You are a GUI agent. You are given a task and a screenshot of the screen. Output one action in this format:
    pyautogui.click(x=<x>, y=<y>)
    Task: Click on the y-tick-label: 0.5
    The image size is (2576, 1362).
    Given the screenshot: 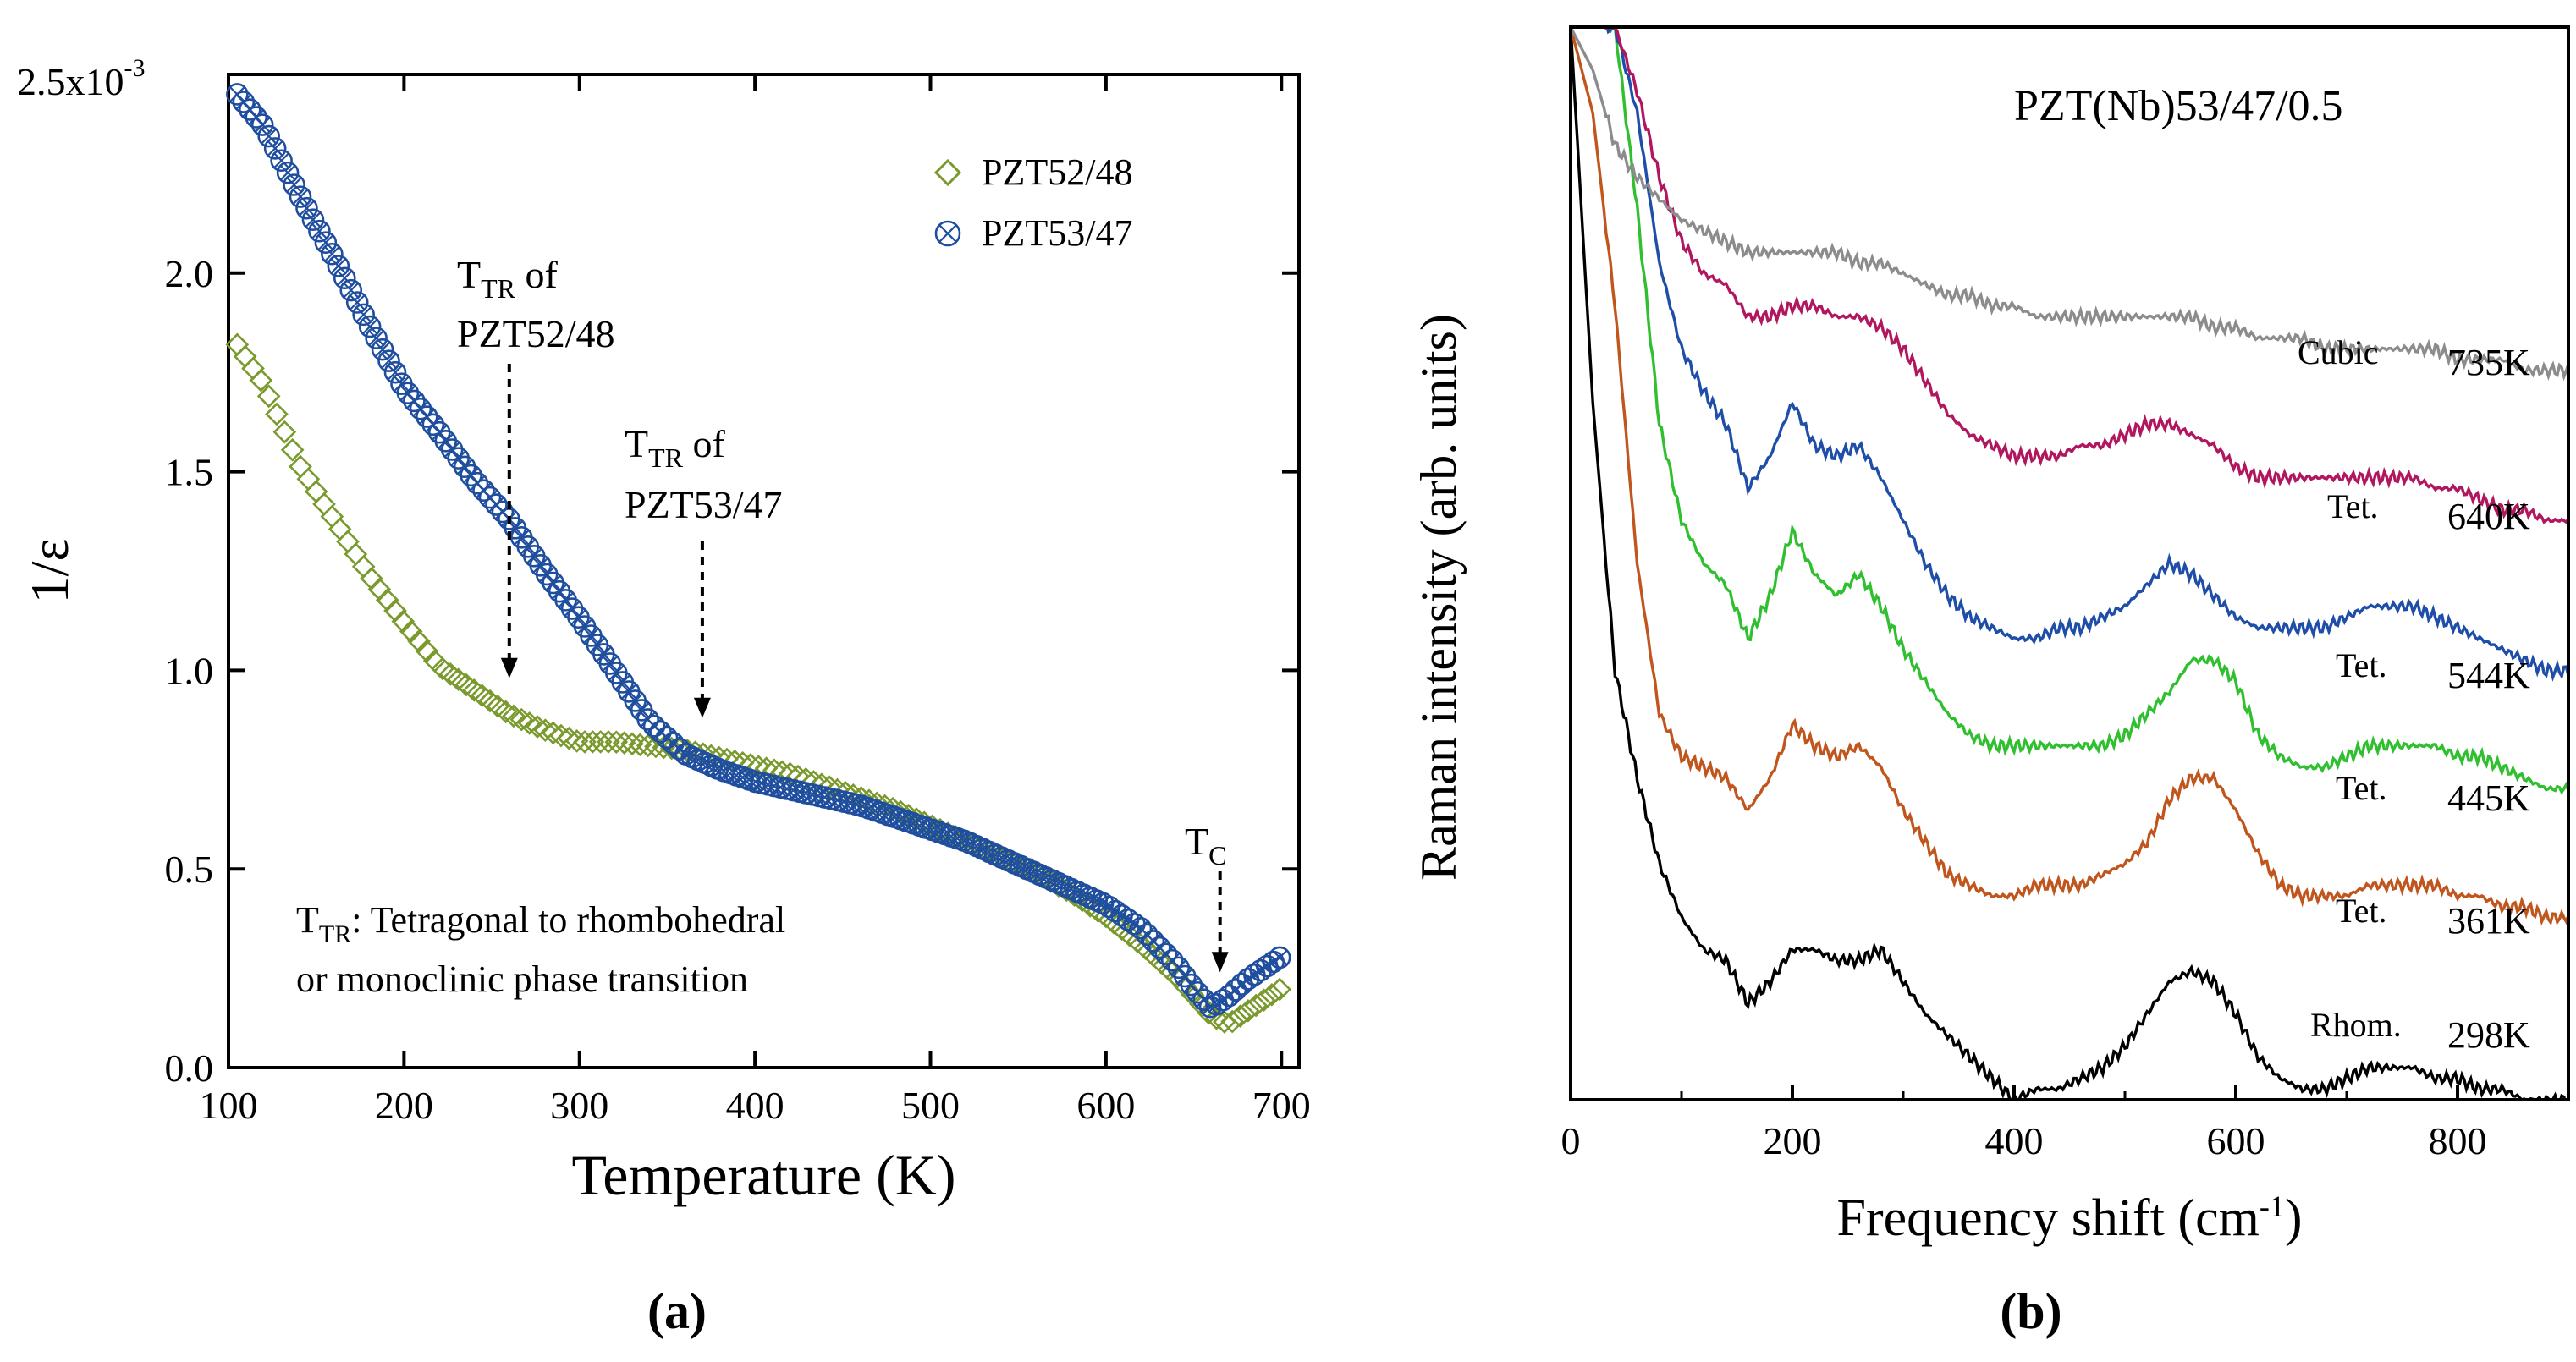 What is the action you would take?
    pyautogui.click(x=189, y=869)
    